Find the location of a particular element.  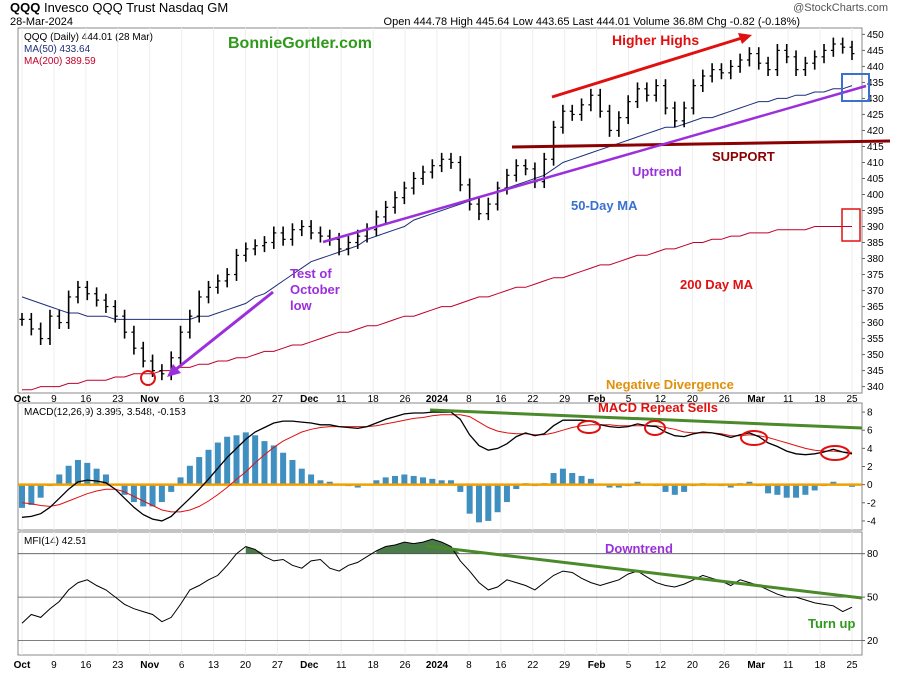

y-tick-label: 410 is located at coordinates (875, 163).